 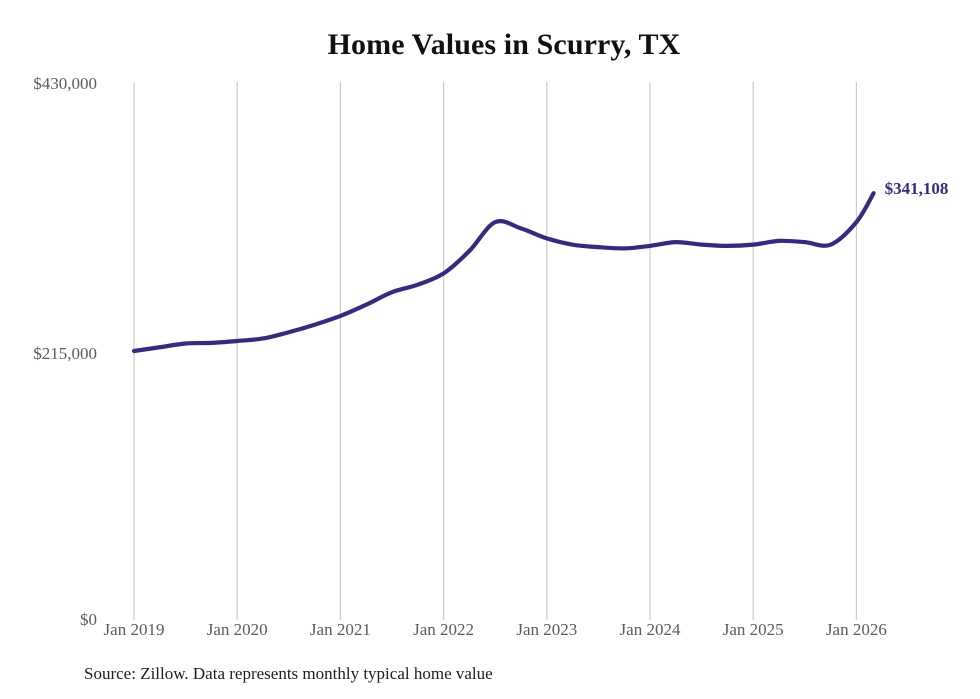 I want to click on page-title: Home Values in Scurry, TX, so click(x=504, y=44).